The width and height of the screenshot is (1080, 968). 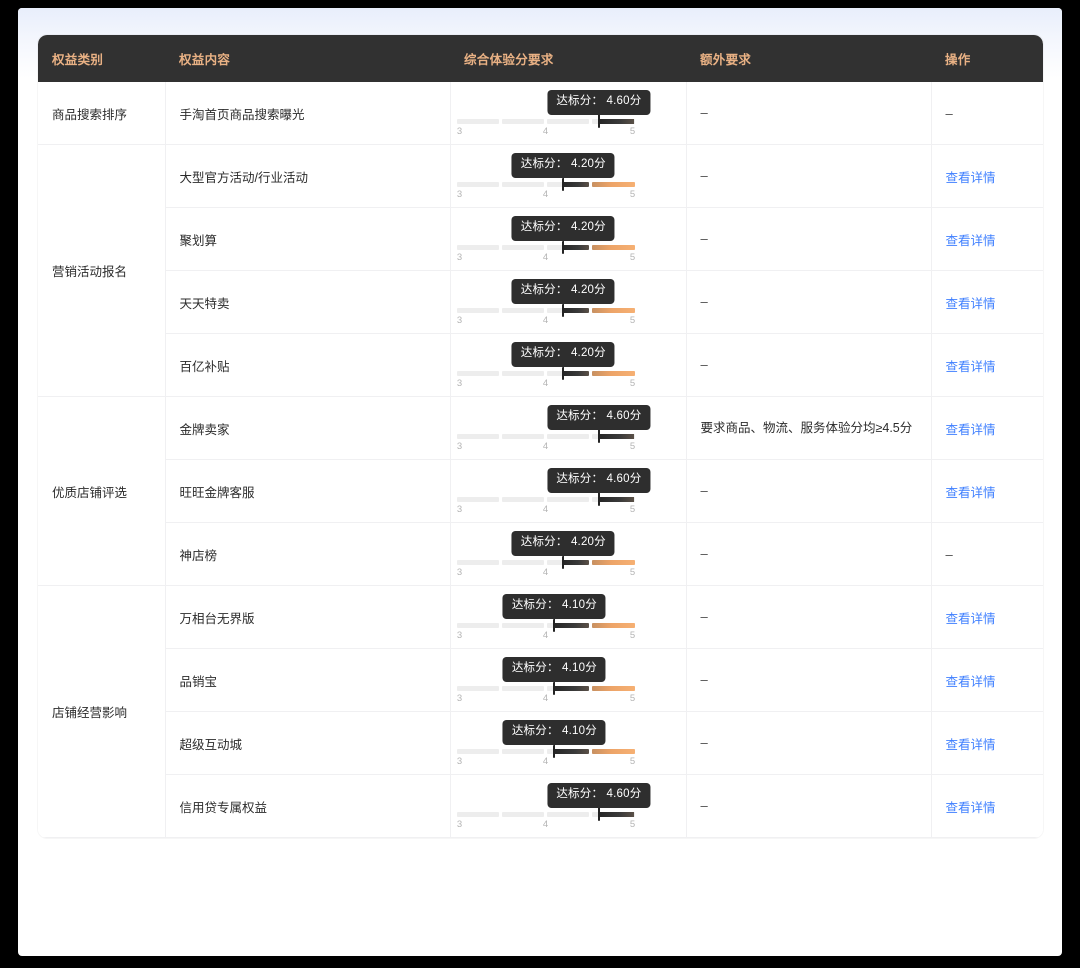 I want to click on cell-score-meter: 3 4 5 达标分： 4.10分, so click(x=568, y=680).